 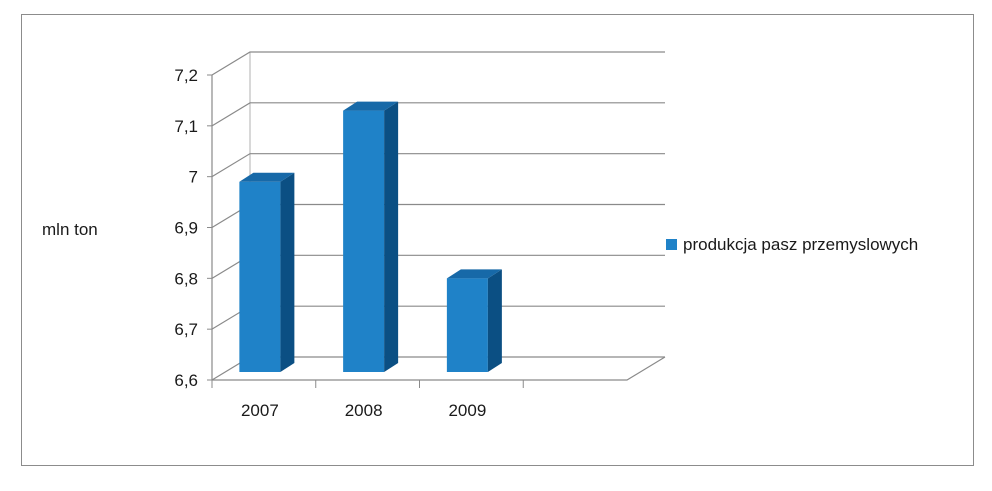 What do you see at coordinates (467, 410) in the screenshot?
I see `x-tick-label: 2009` at bounding box center [467, 410].